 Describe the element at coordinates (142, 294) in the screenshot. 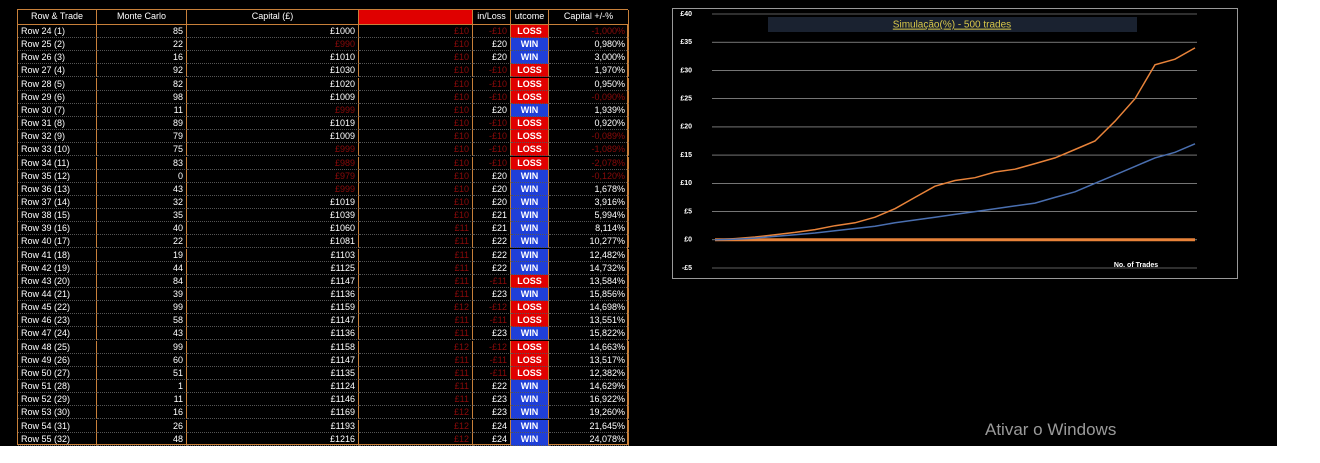

I see `table-cell: 39` at that location.